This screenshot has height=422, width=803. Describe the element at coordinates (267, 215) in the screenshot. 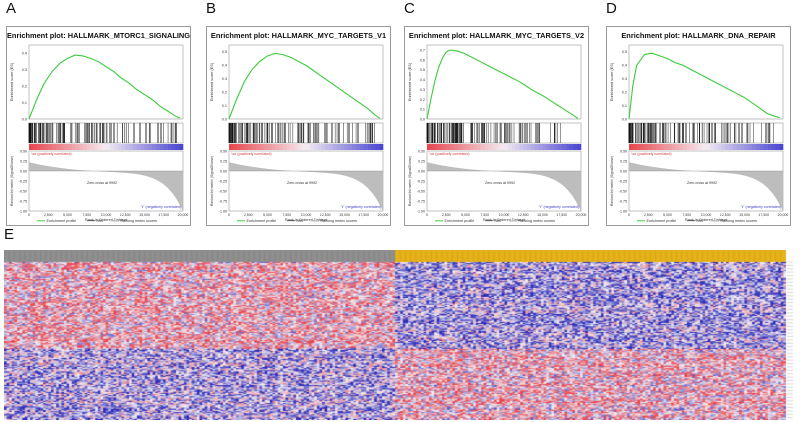

I see `x-tick-label: 5,000` at that location.